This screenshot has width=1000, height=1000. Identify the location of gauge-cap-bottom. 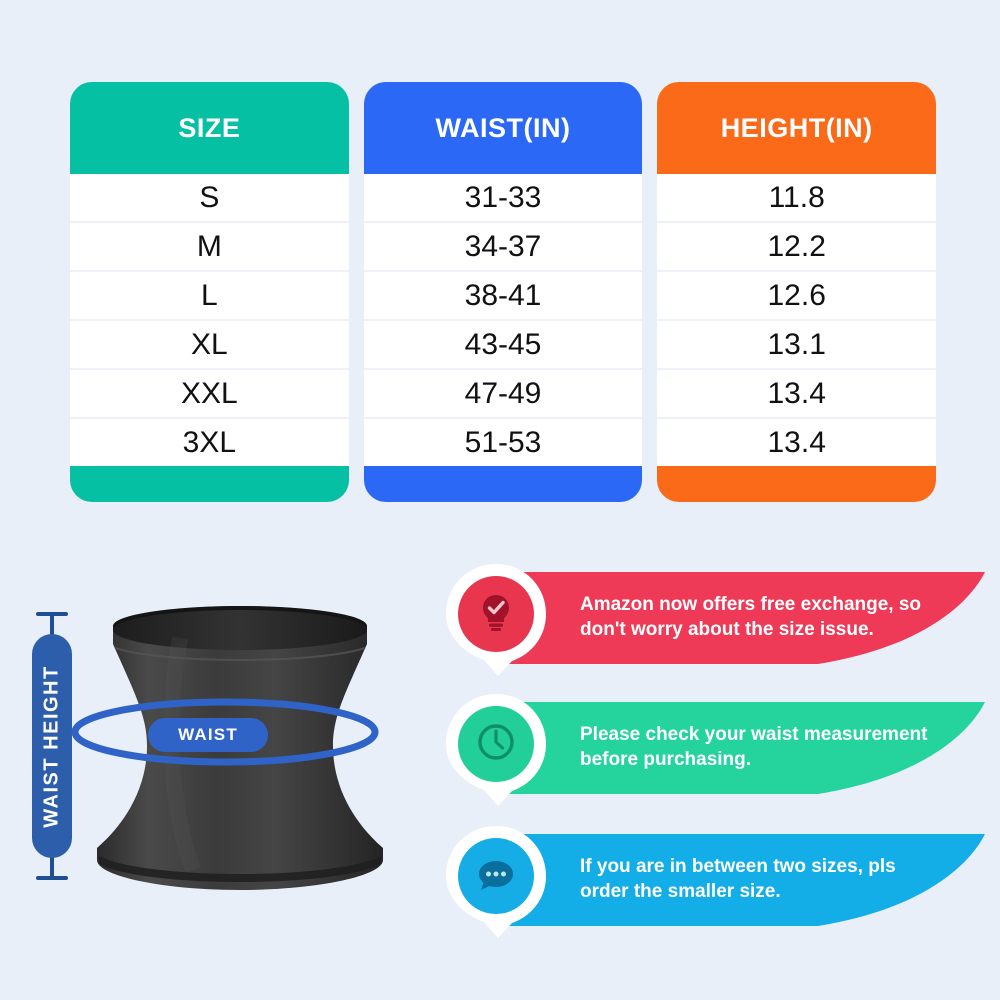
(52, 878).